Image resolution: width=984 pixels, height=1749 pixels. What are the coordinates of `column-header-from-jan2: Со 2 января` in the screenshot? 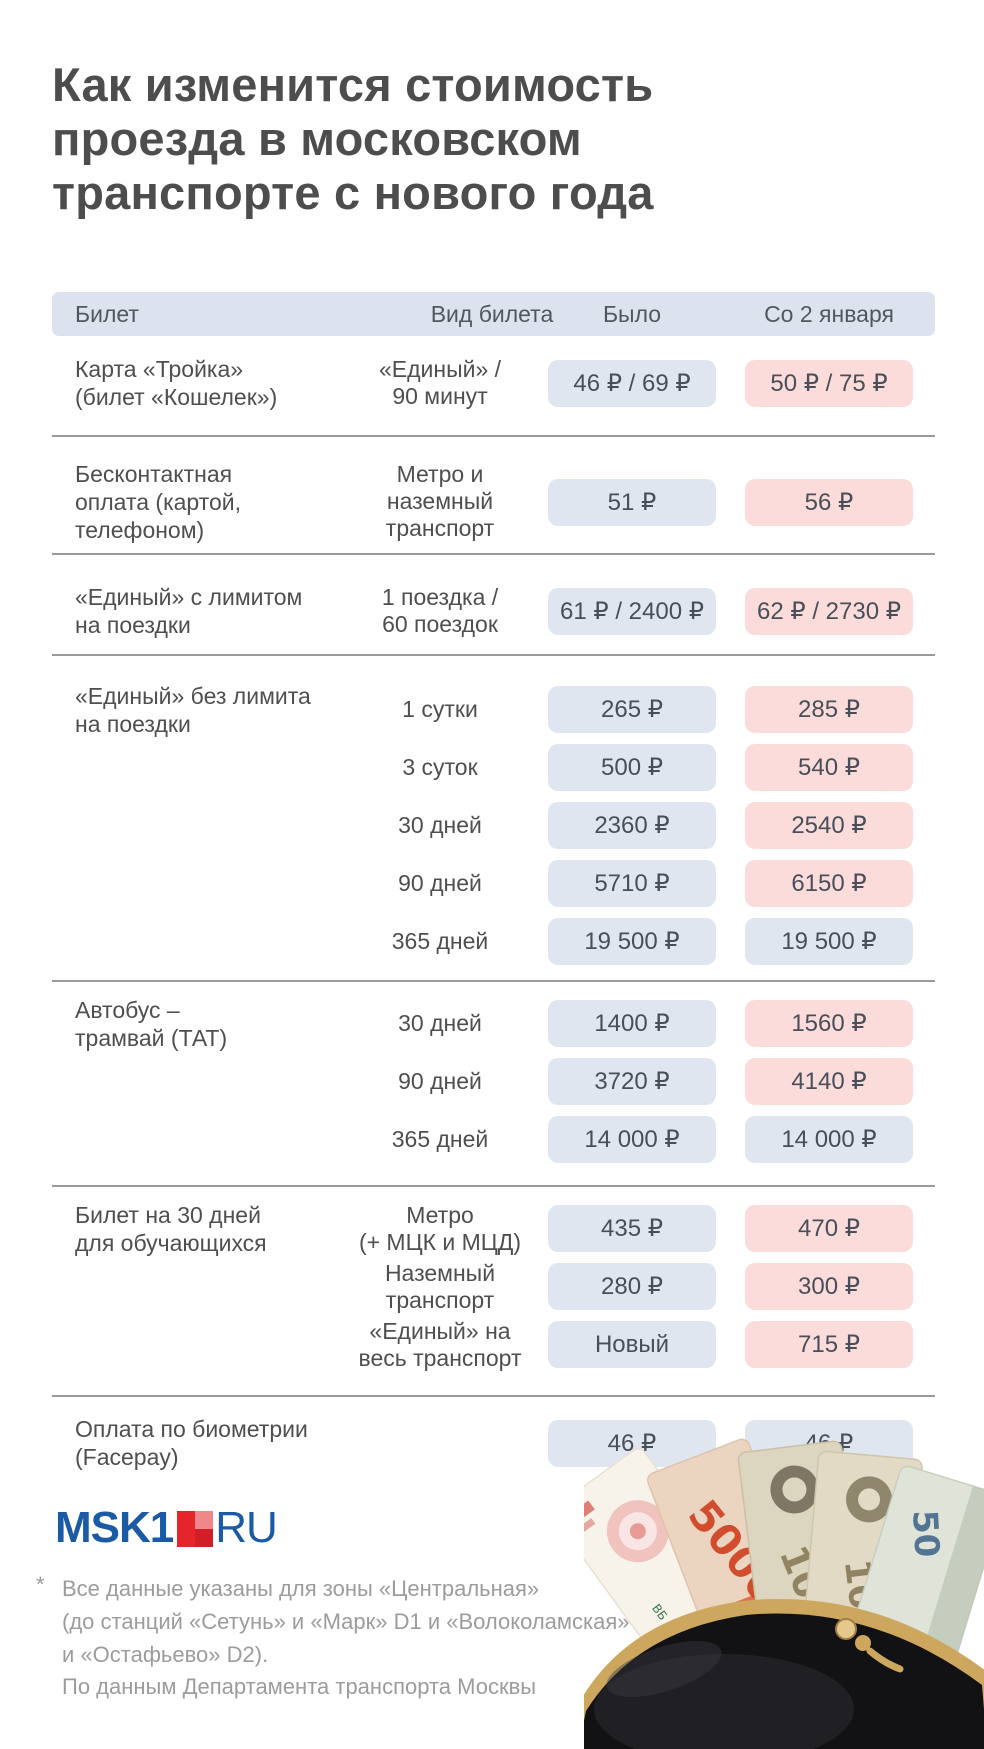 It's located at (829, 313).